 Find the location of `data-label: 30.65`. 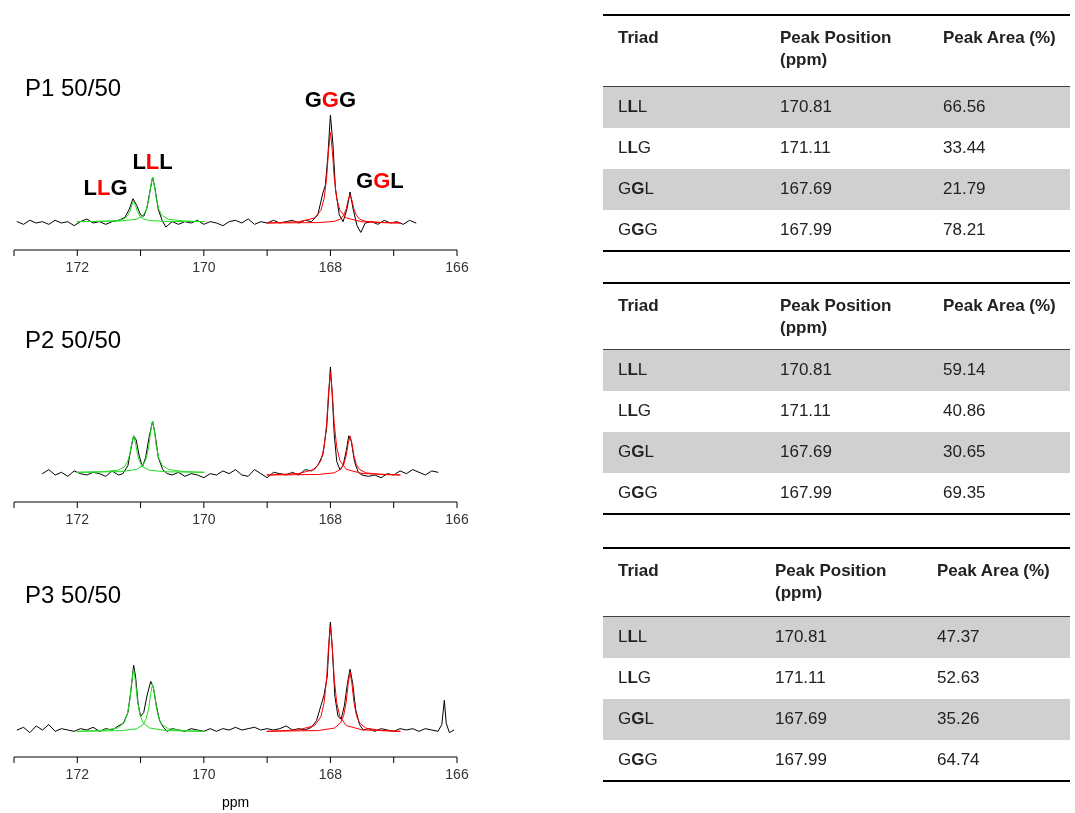

data-label: 30.65 is located at coordinates (964, 451).